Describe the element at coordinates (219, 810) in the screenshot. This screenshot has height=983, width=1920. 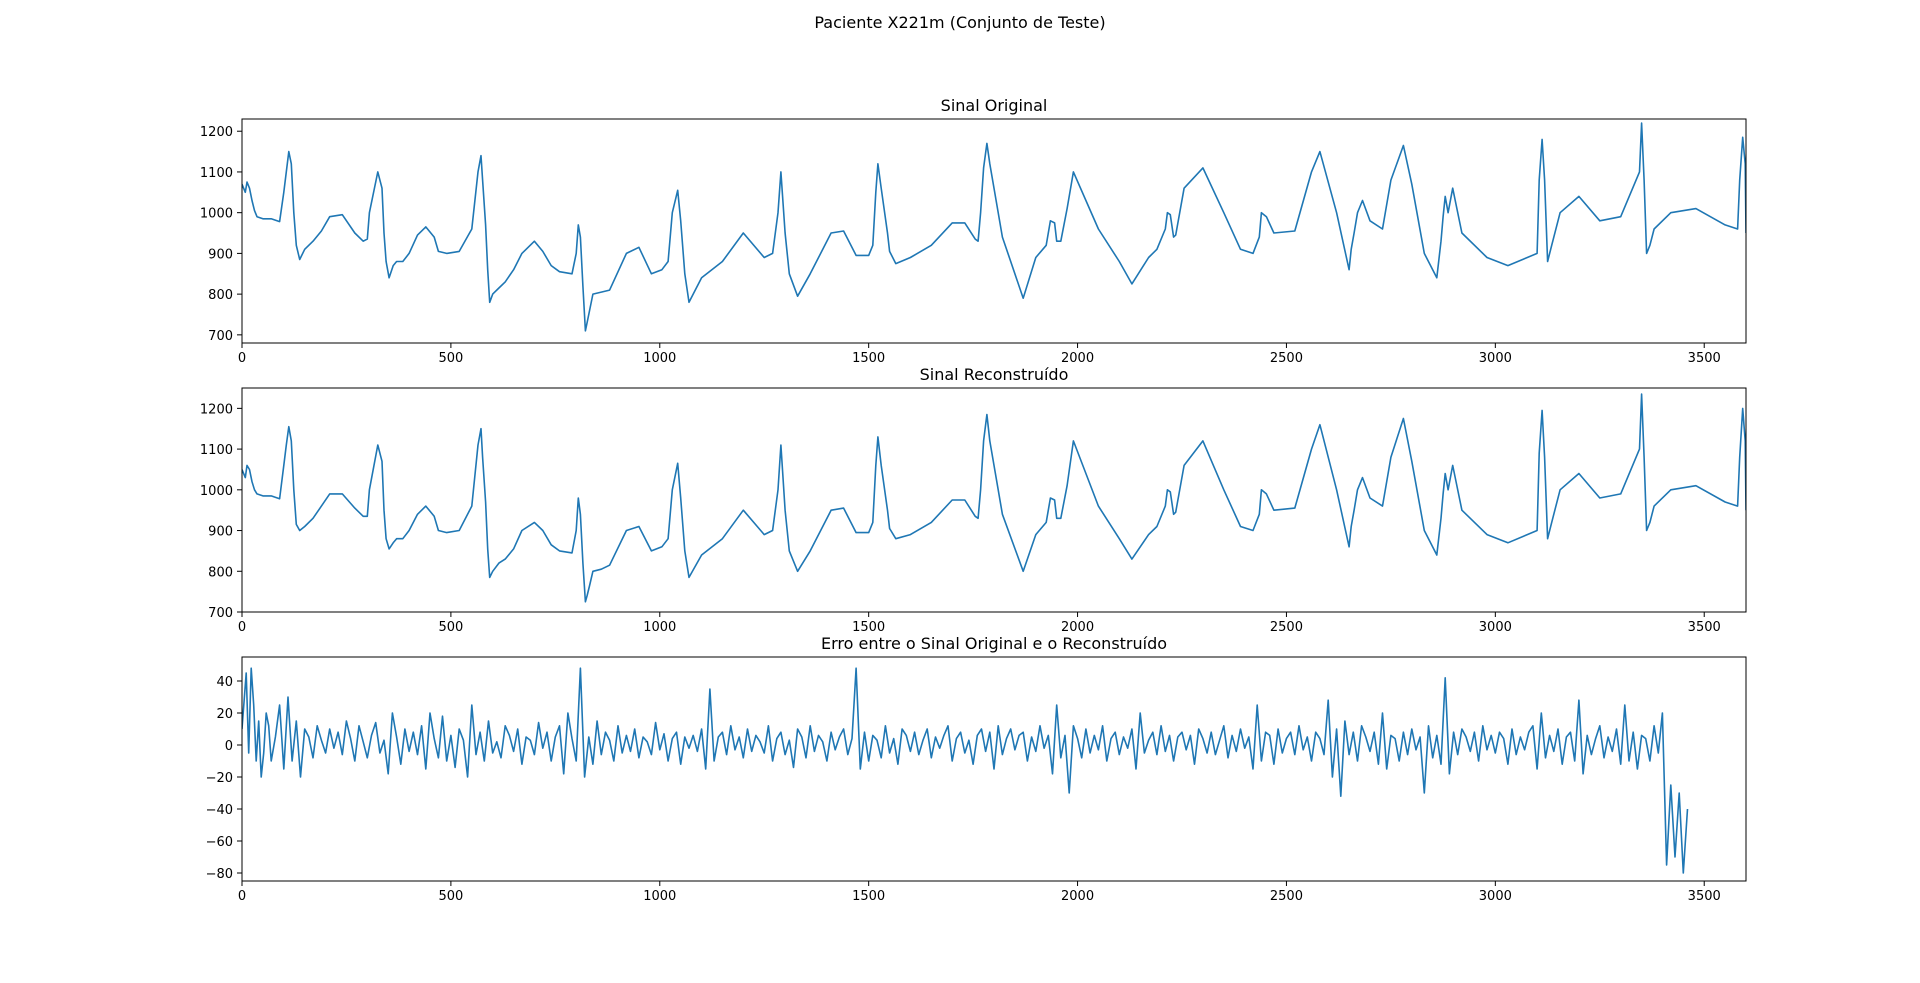
I see `y-tick-label: −40` at that location.